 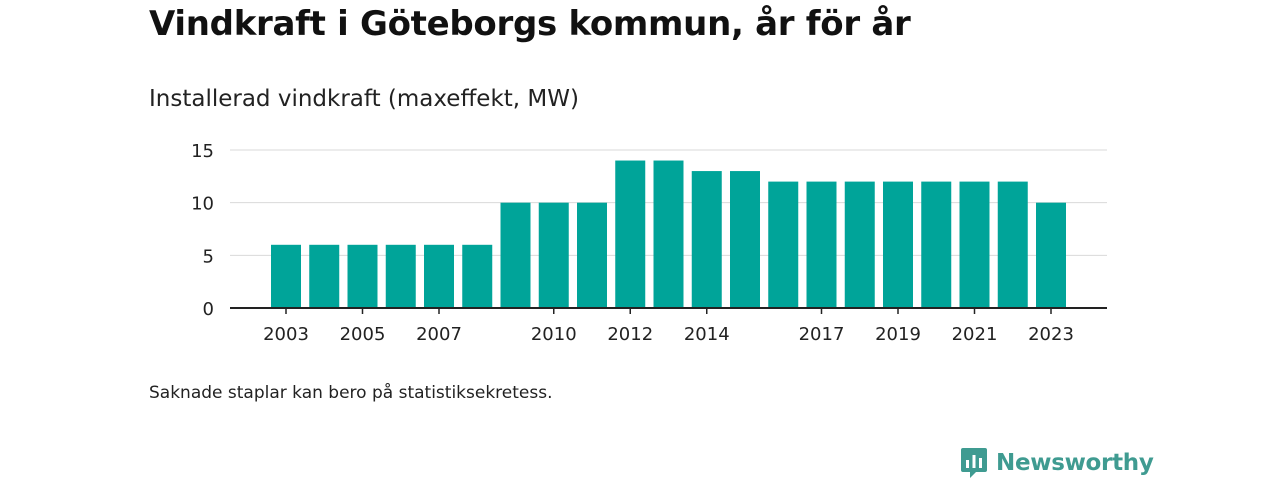 I want to click on x-tick-label: 2017, so click(x=822, y=334).